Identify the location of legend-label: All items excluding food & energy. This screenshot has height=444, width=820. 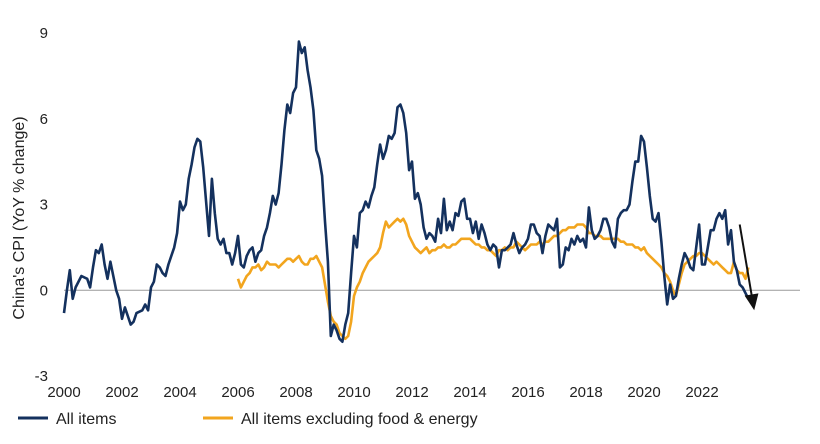
(359, 419).